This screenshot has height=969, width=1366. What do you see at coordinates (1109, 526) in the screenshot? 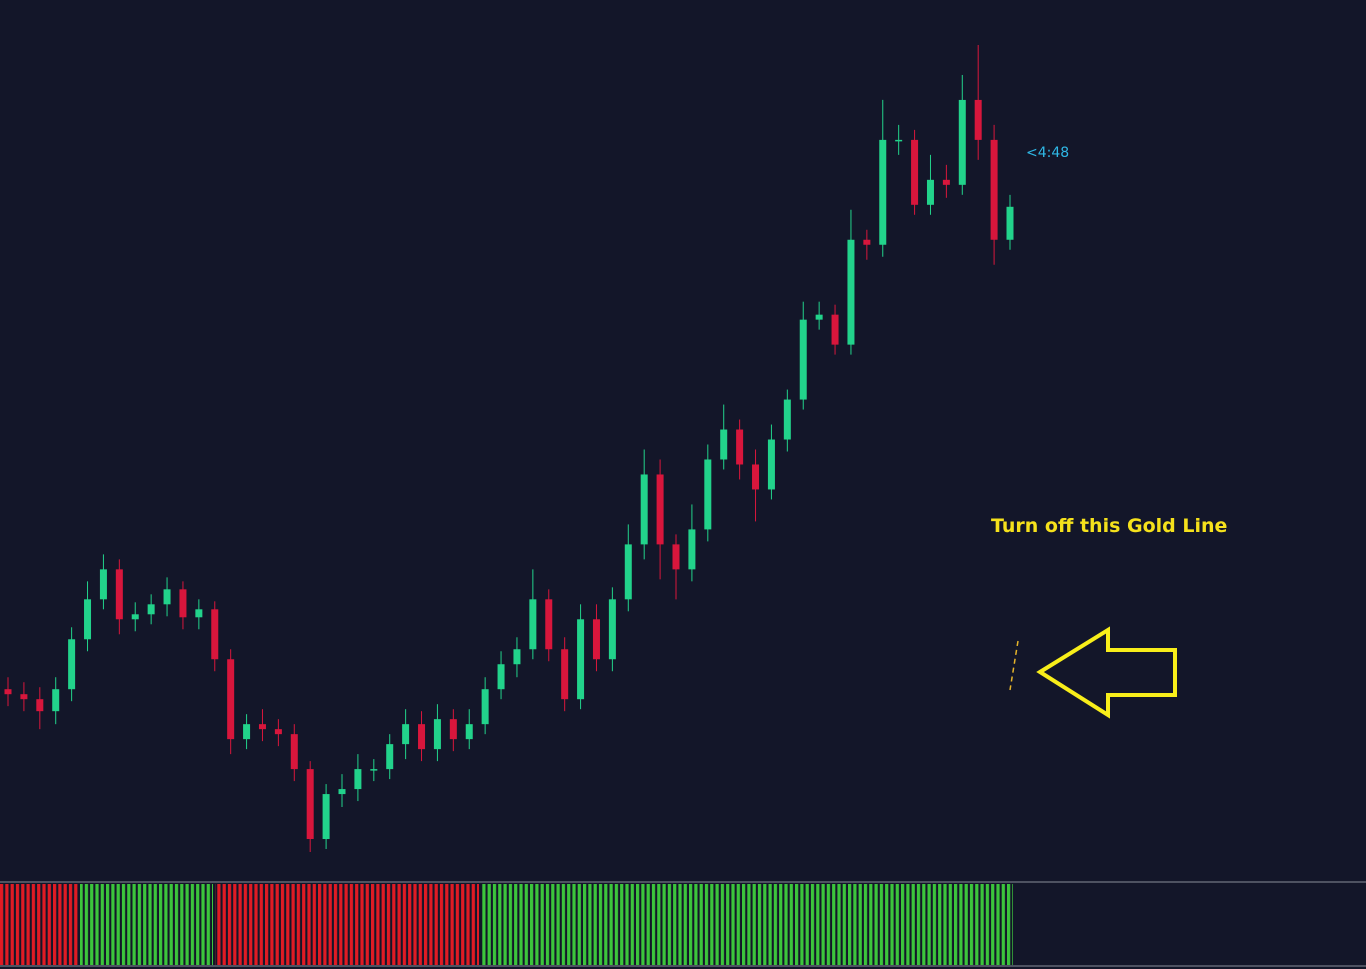
I see `annotation: Turn off this Gold Line` at bounding box center [1109, 526].